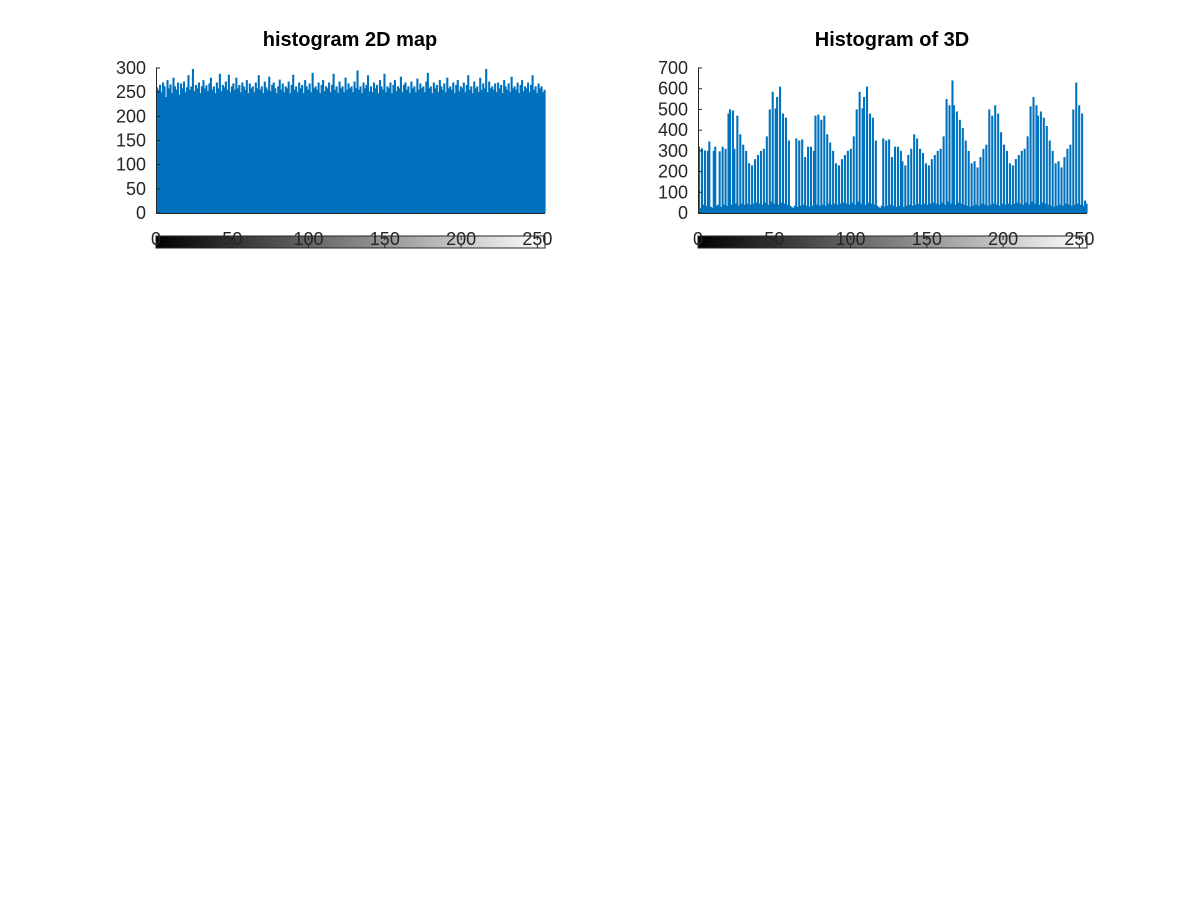 The width and height of the screenshot is (1200, 900). I want to click on colorbar-tick-label: 200, so click(1003, 239).